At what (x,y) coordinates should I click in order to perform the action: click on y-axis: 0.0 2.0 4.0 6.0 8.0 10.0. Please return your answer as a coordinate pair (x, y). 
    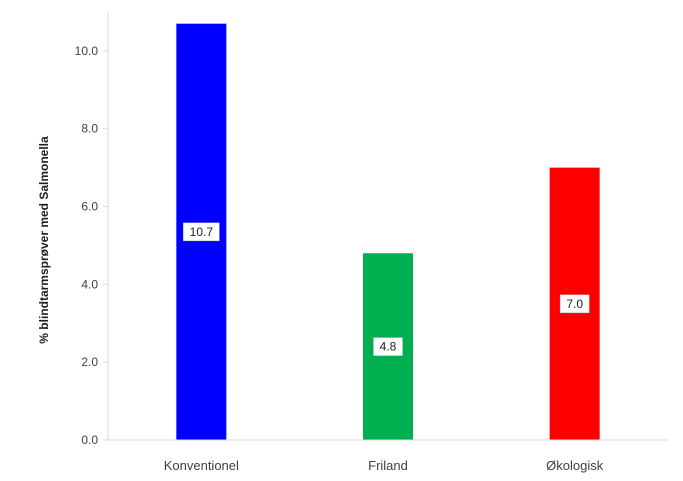
    Looking at the image, I should click on (92, 229).